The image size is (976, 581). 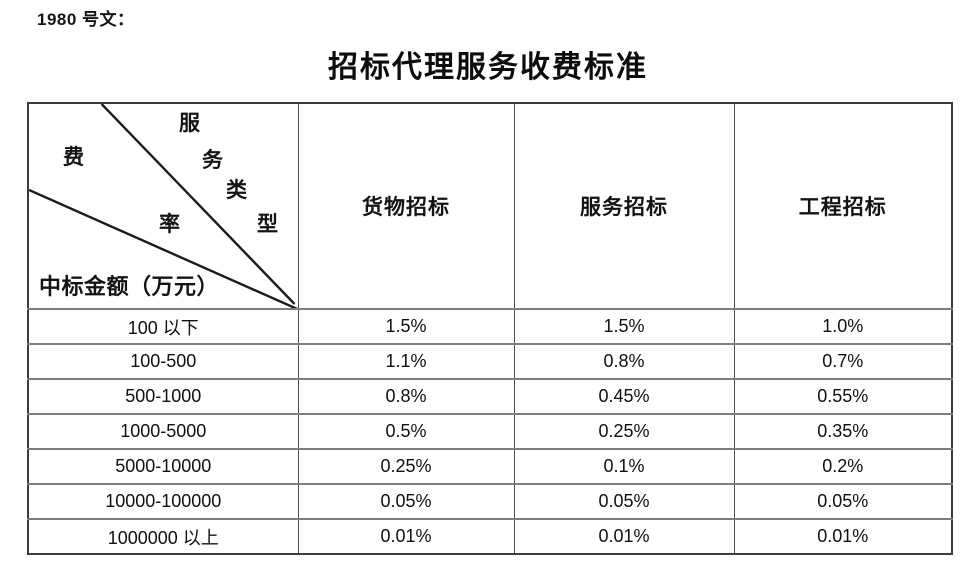 I want to click on fee-row: 10000-100000 0.05% 0.05% 0.05%, so click(x=490, y=501).